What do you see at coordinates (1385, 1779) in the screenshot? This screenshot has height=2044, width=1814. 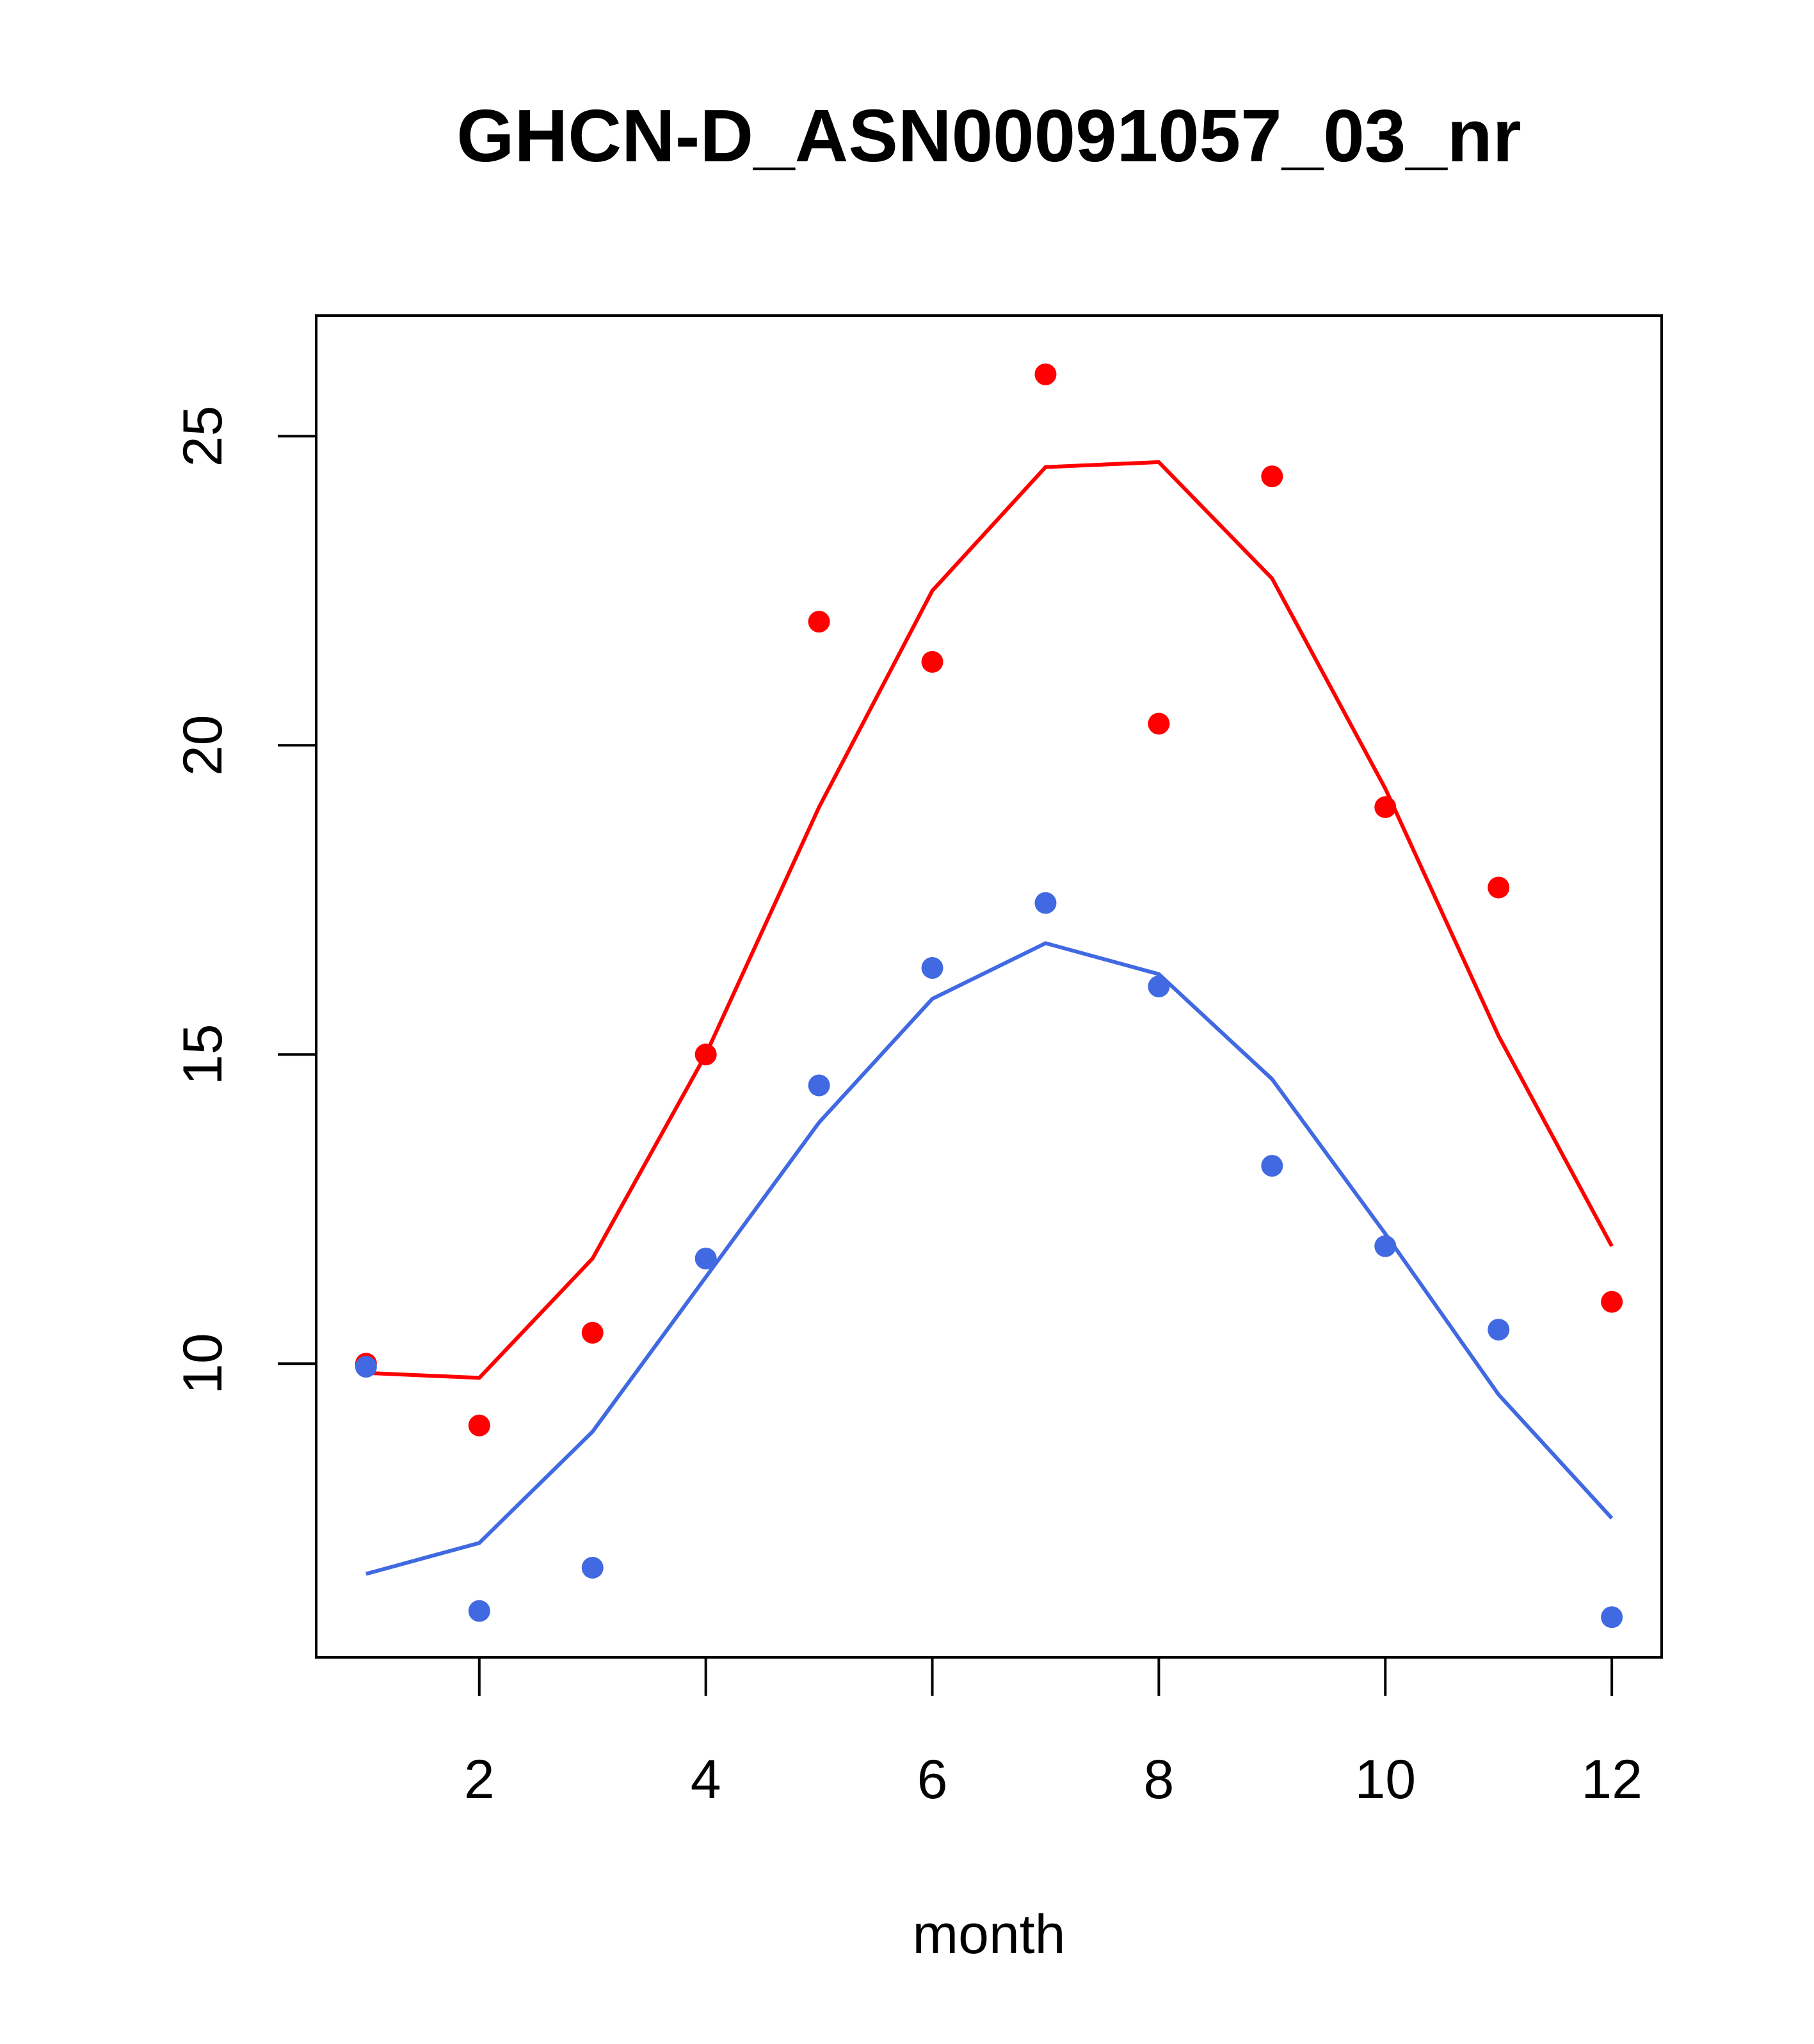 I see `x-tick-label: 10` at bounding box center [1385, 1779].